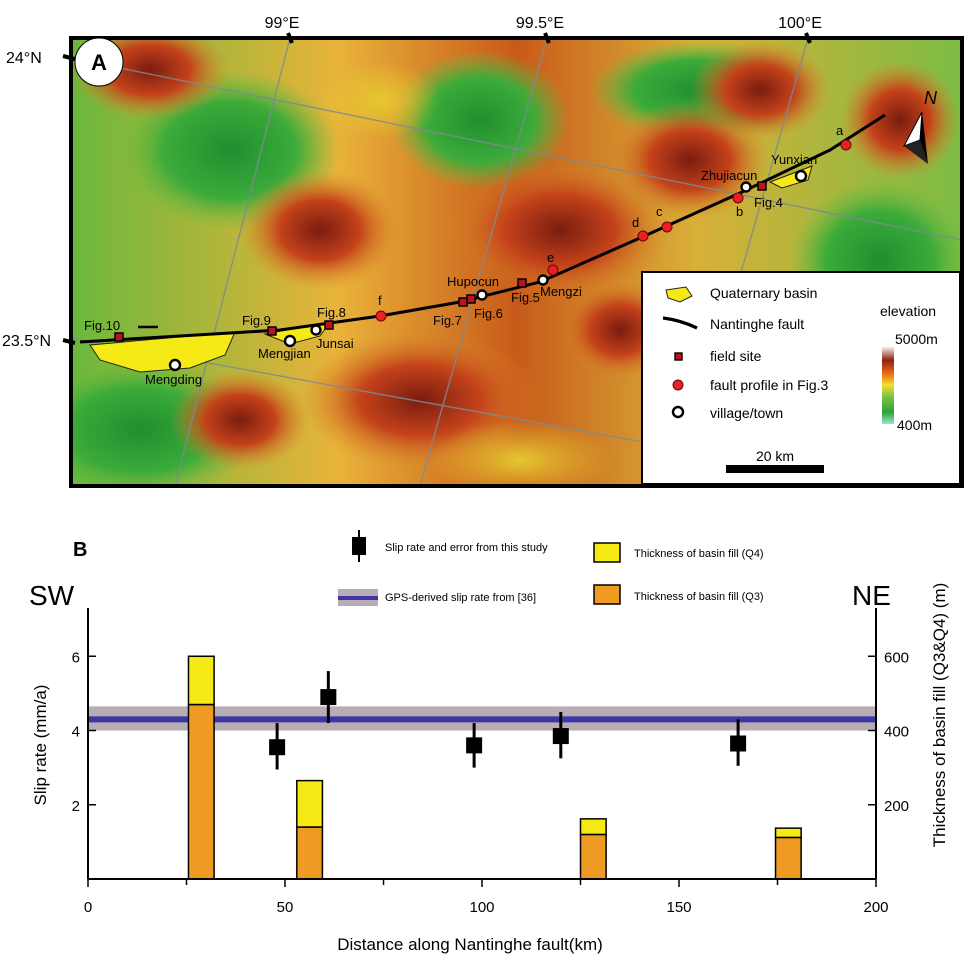 The height and width of the screenshot is (964, 969). Describe the element at coordinates (757, 324) in the screenshot. I see `legend-fault: Nantinghe fault` at that location.